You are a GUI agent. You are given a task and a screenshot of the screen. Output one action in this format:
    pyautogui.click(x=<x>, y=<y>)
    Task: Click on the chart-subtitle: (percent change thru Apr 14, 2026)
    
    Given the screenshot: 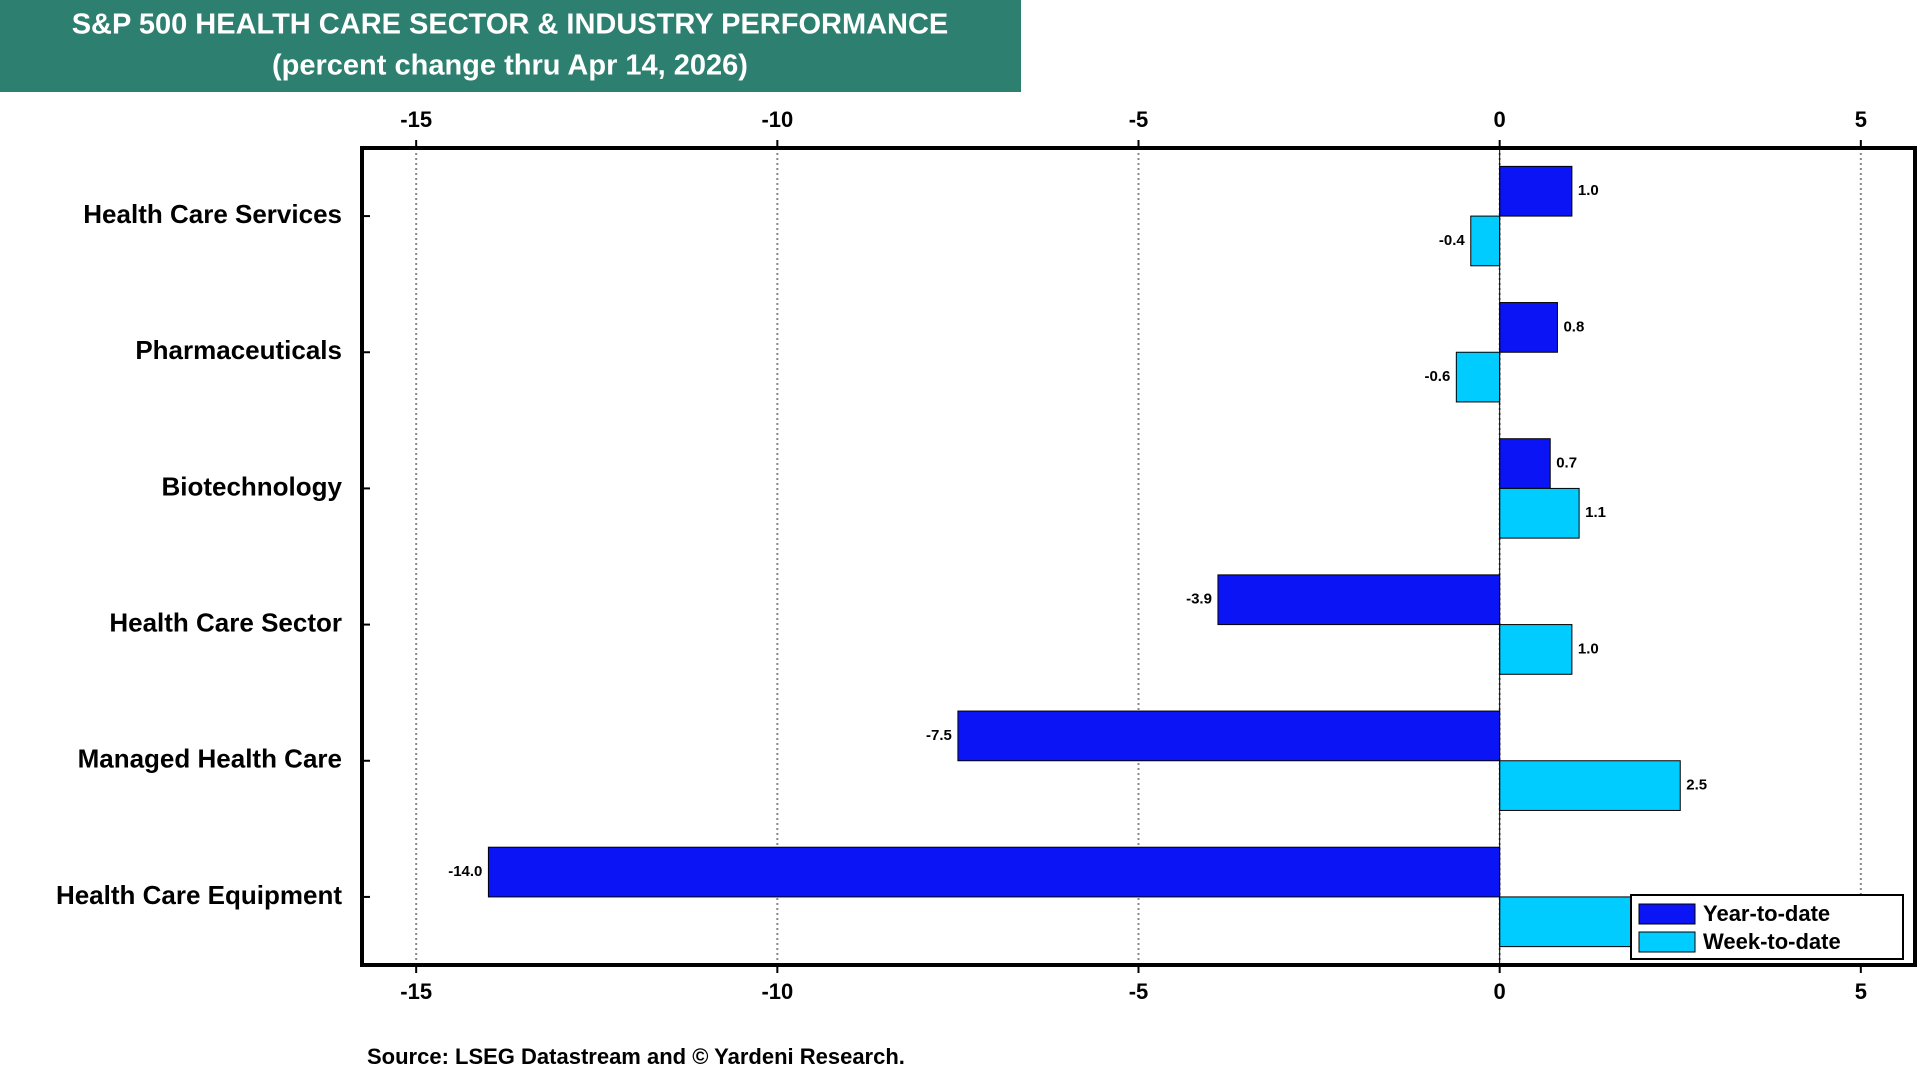 What is the action you would take?
    pyautogui.click(x=510, y=66)
    